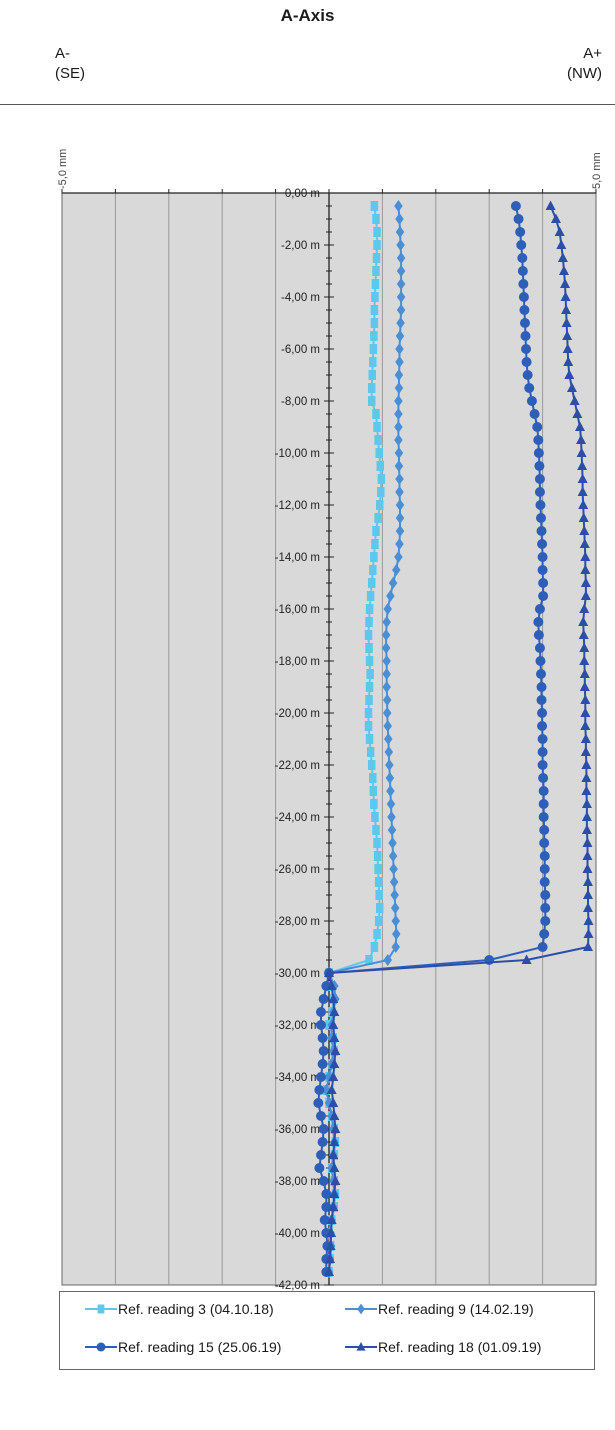 The width and height of the screenshot is (615, 1430). Describe the element at coordinates (584, 64) in the screenshot. I see `positive-direction-label: A+ (NW)` at that location.